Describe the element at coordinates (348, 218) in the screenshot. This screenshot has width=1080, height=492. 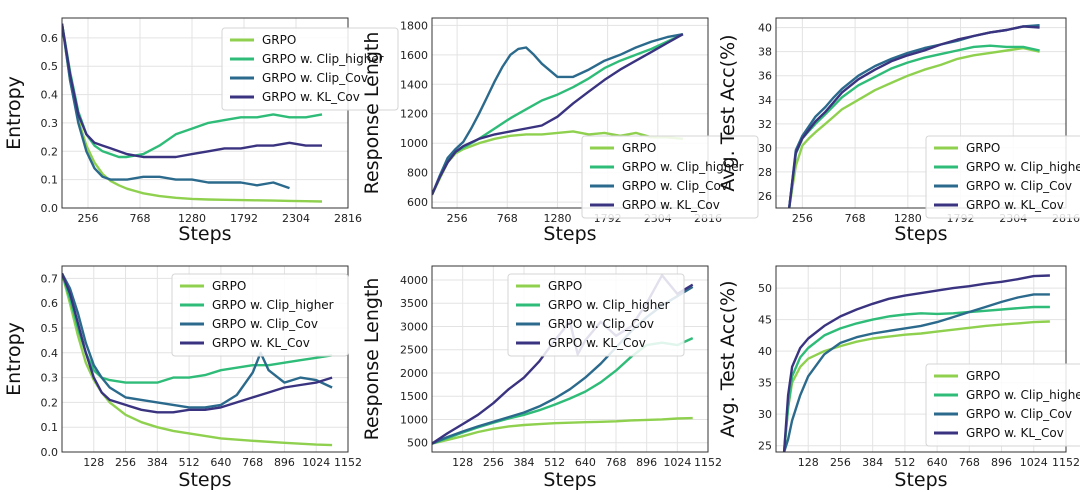
I see `x-tick-label: 2816` at that location.